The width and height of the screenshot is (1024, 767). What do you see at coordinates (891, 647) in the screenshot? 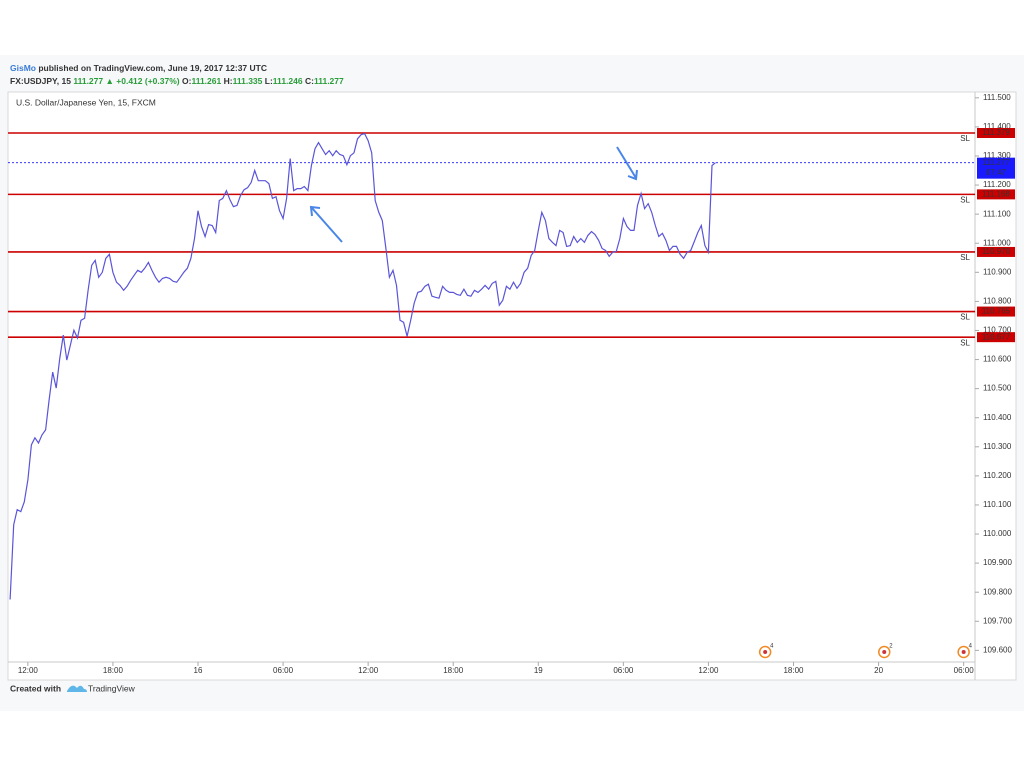
I see `event-count: 2` at bounding box center [891, 647].